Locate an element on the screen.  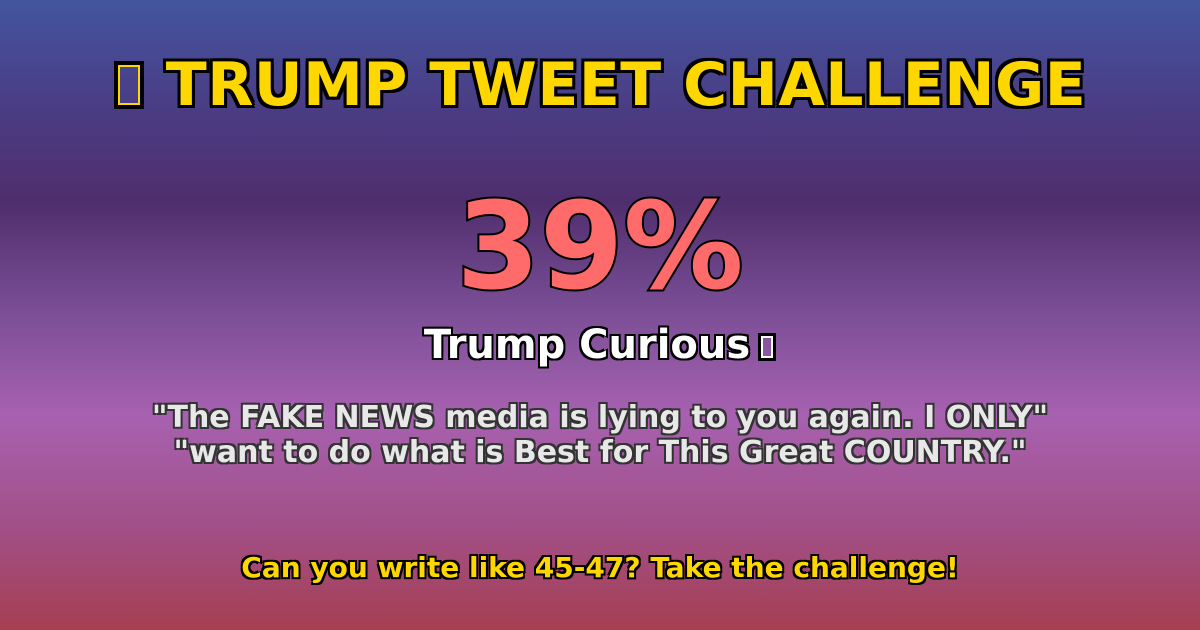
rating-label: Trump Curious is located at coordinates (600, 345).